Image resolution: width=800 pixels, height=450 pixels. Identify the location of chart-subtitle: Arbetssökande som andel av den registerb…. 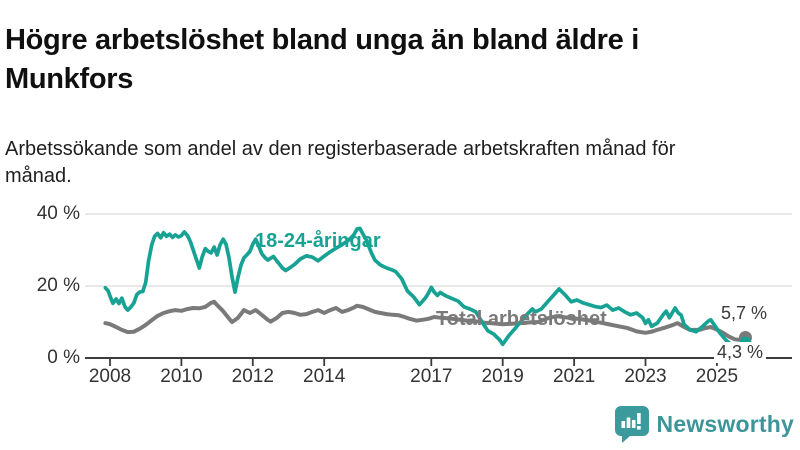
(340, 162).